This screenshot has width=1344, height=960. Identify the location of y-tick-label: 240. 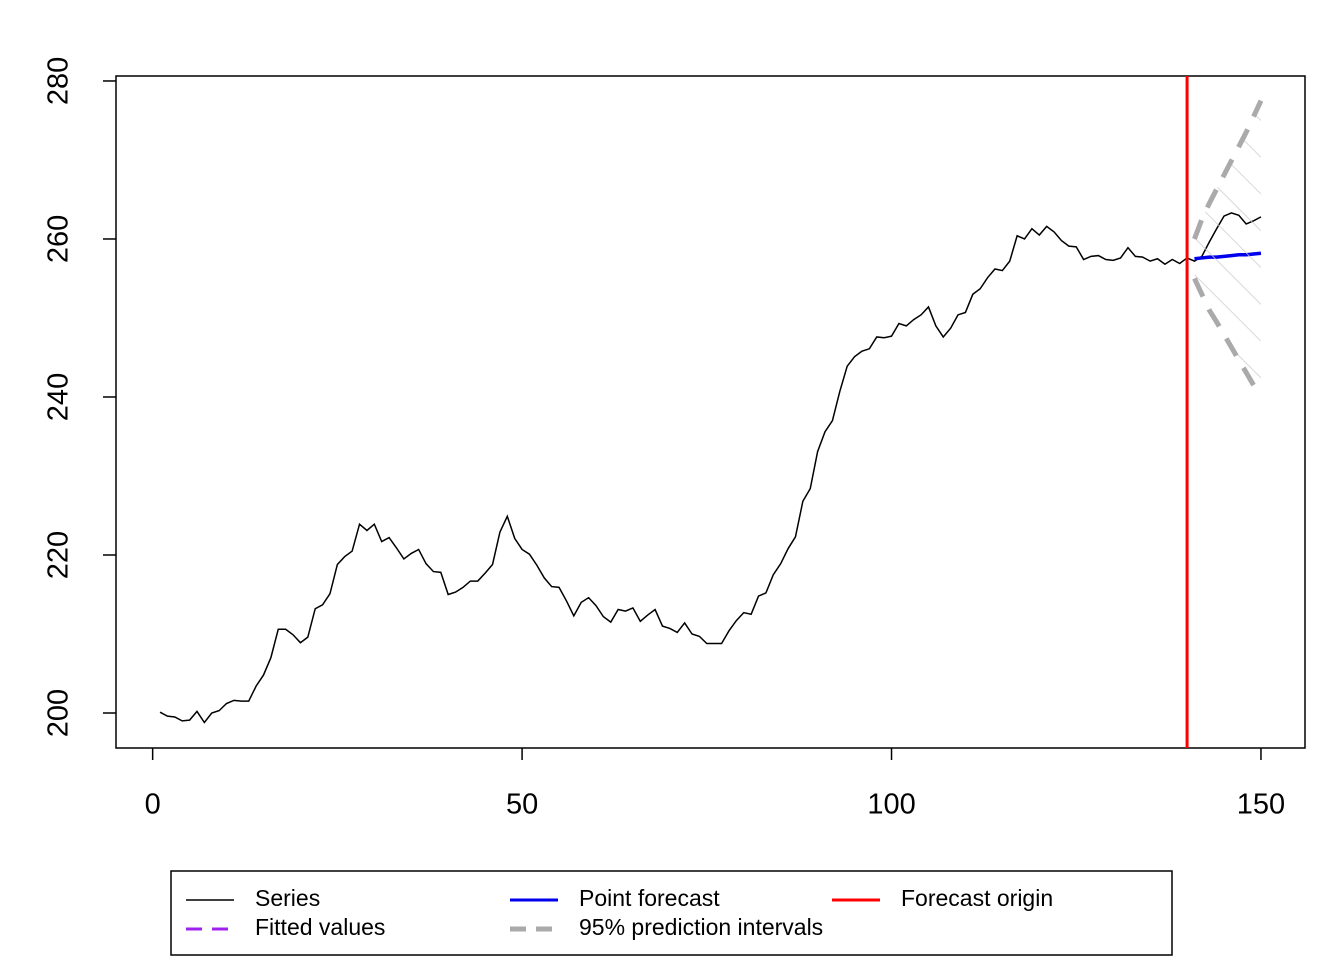
(59, 397).